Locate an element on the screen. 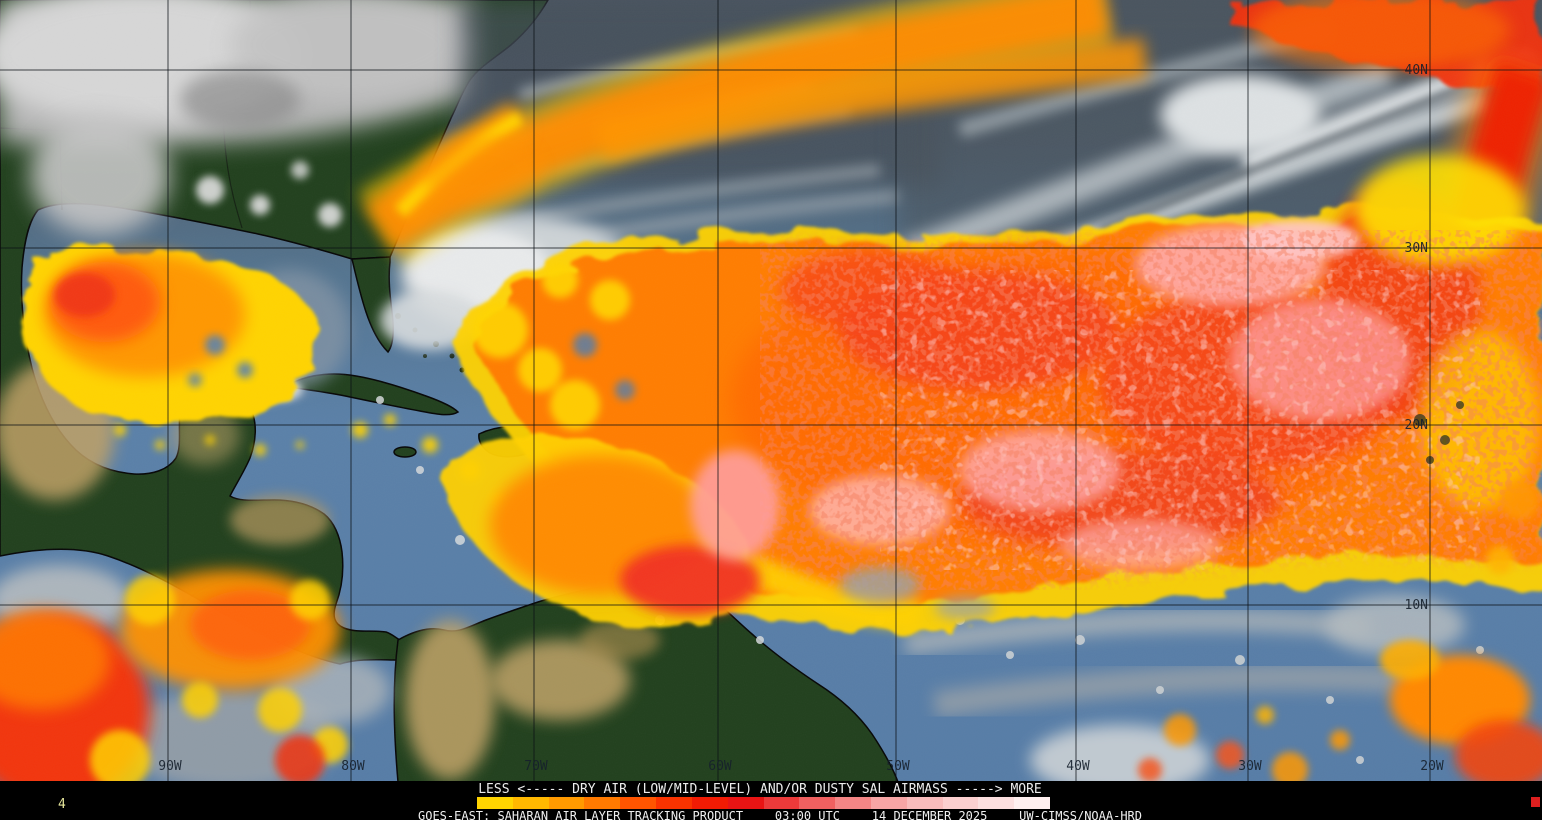  longitude-label: 60W is located at coordinates (720, 766).